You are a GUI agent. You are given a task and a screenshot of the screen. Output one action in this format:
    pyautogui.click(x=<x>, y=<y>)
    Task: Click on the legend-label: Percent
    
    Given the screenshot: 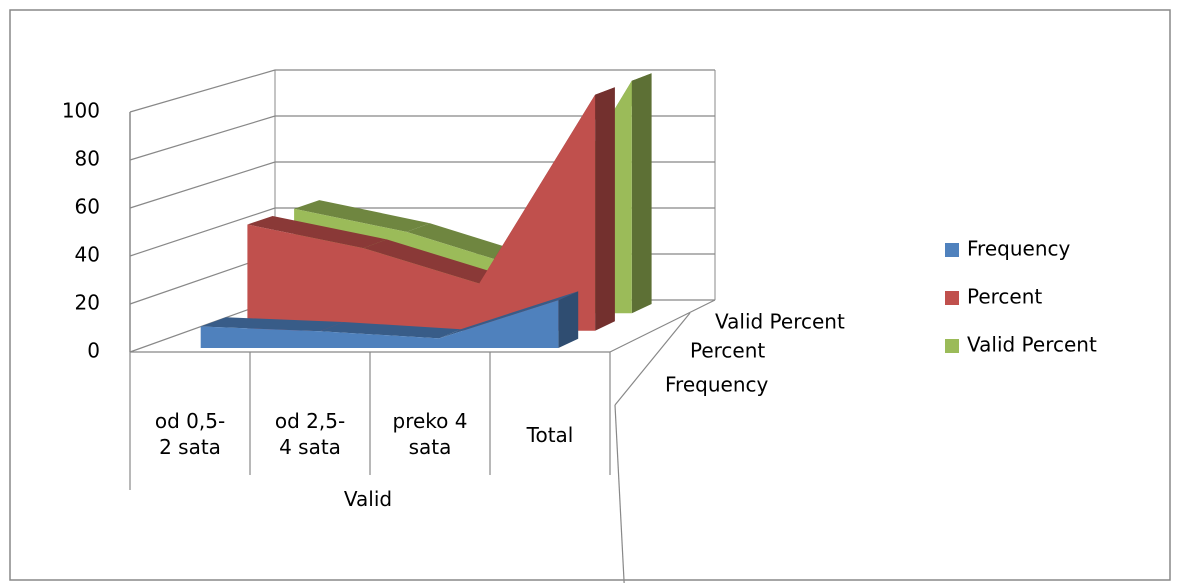 What is the action you would take?
    pyautogui.click(x=1004, y=297)
    